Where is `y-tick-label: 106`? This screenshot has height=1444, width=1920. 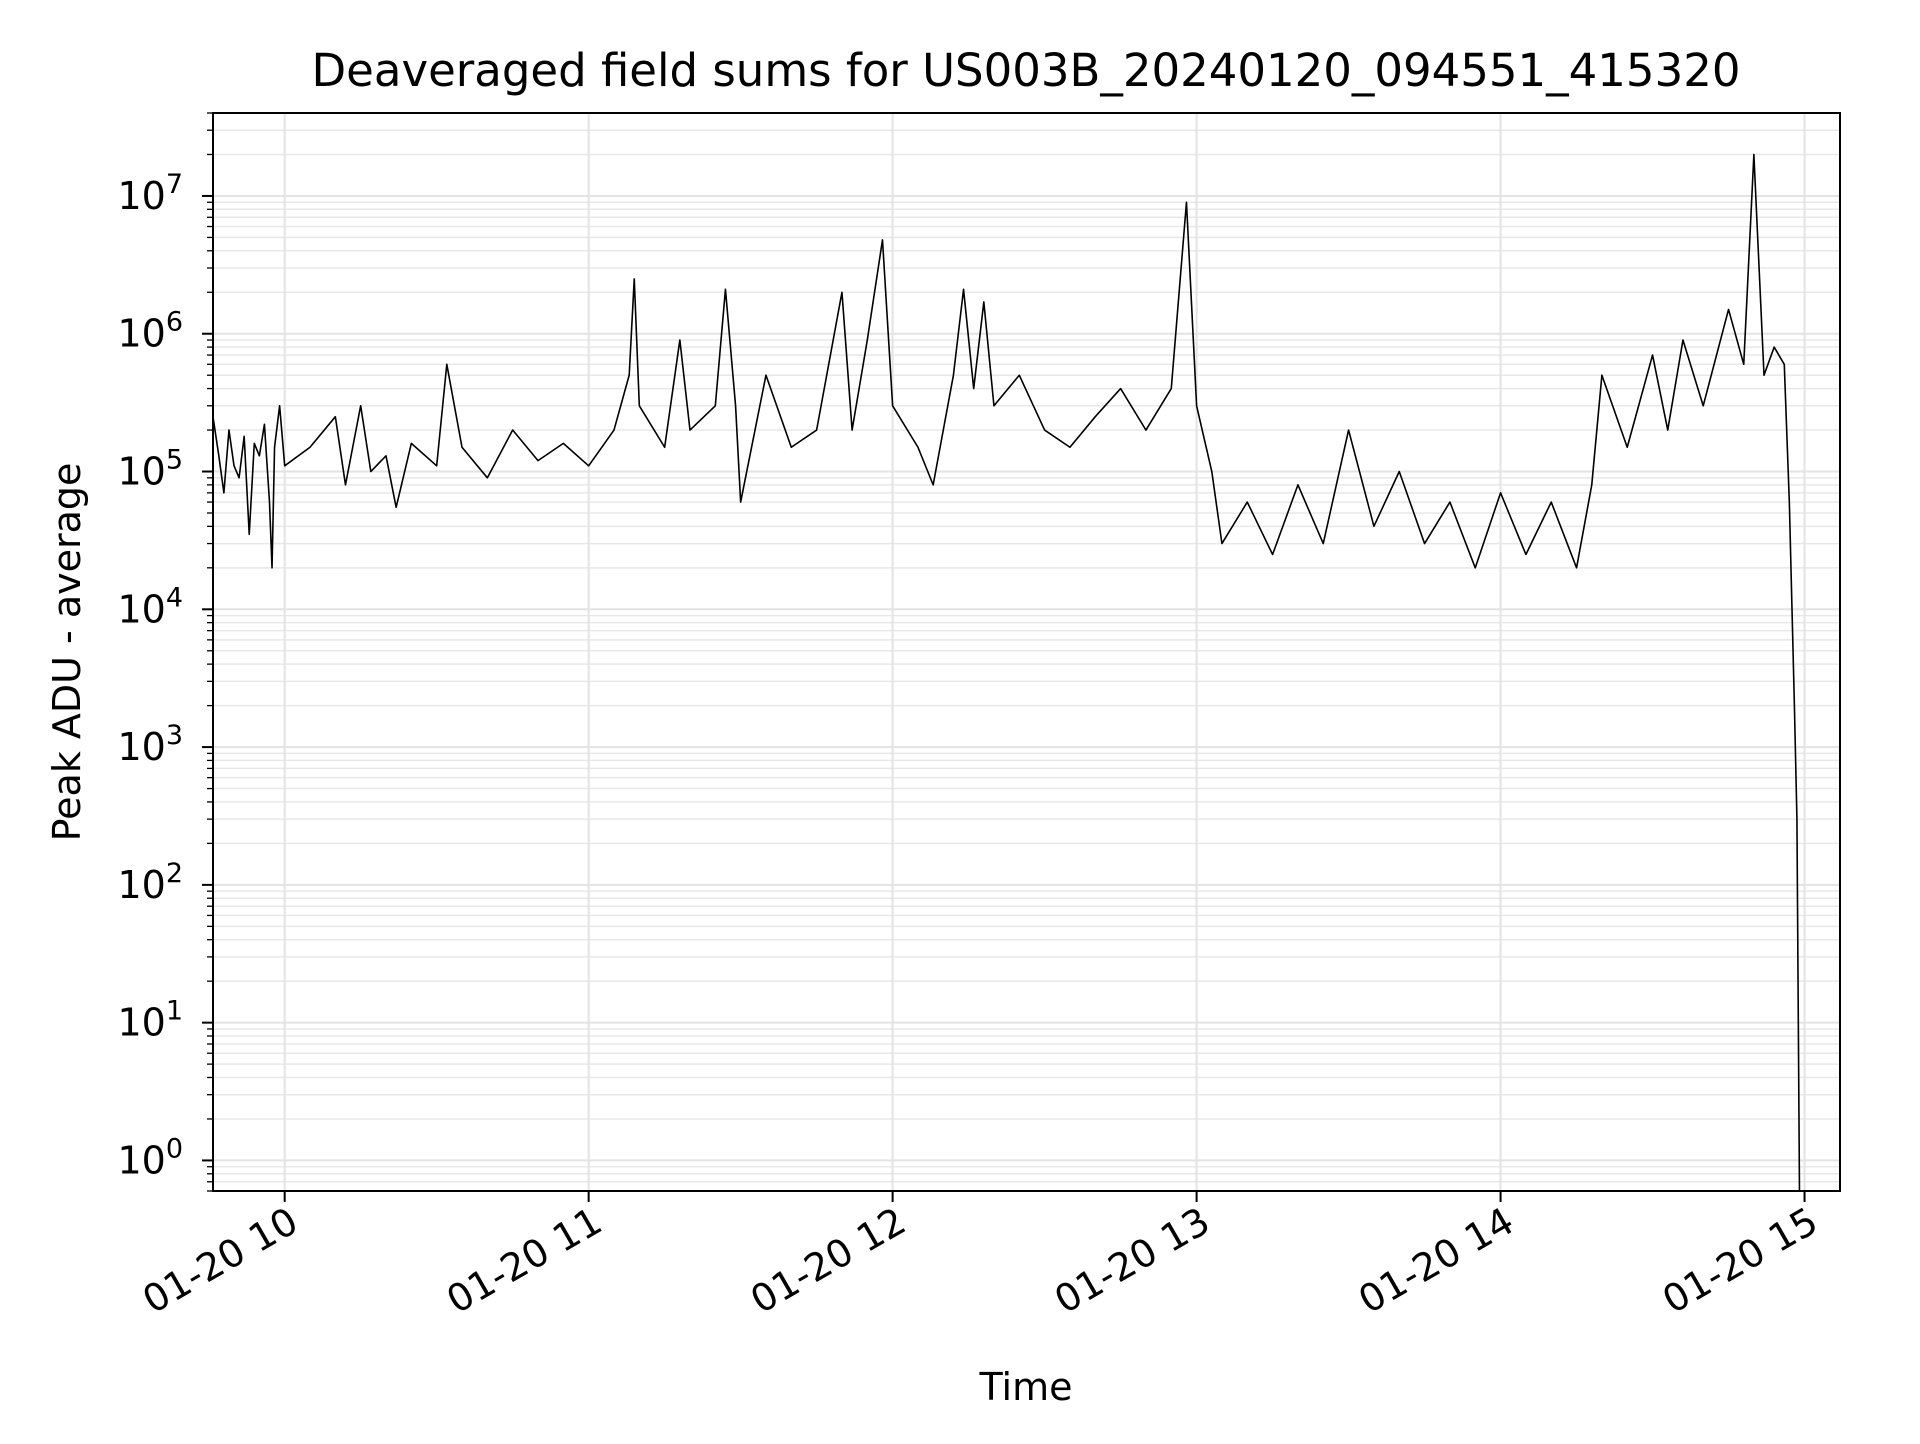
y-tick-label: 106 is located at coordinates (150, 331).